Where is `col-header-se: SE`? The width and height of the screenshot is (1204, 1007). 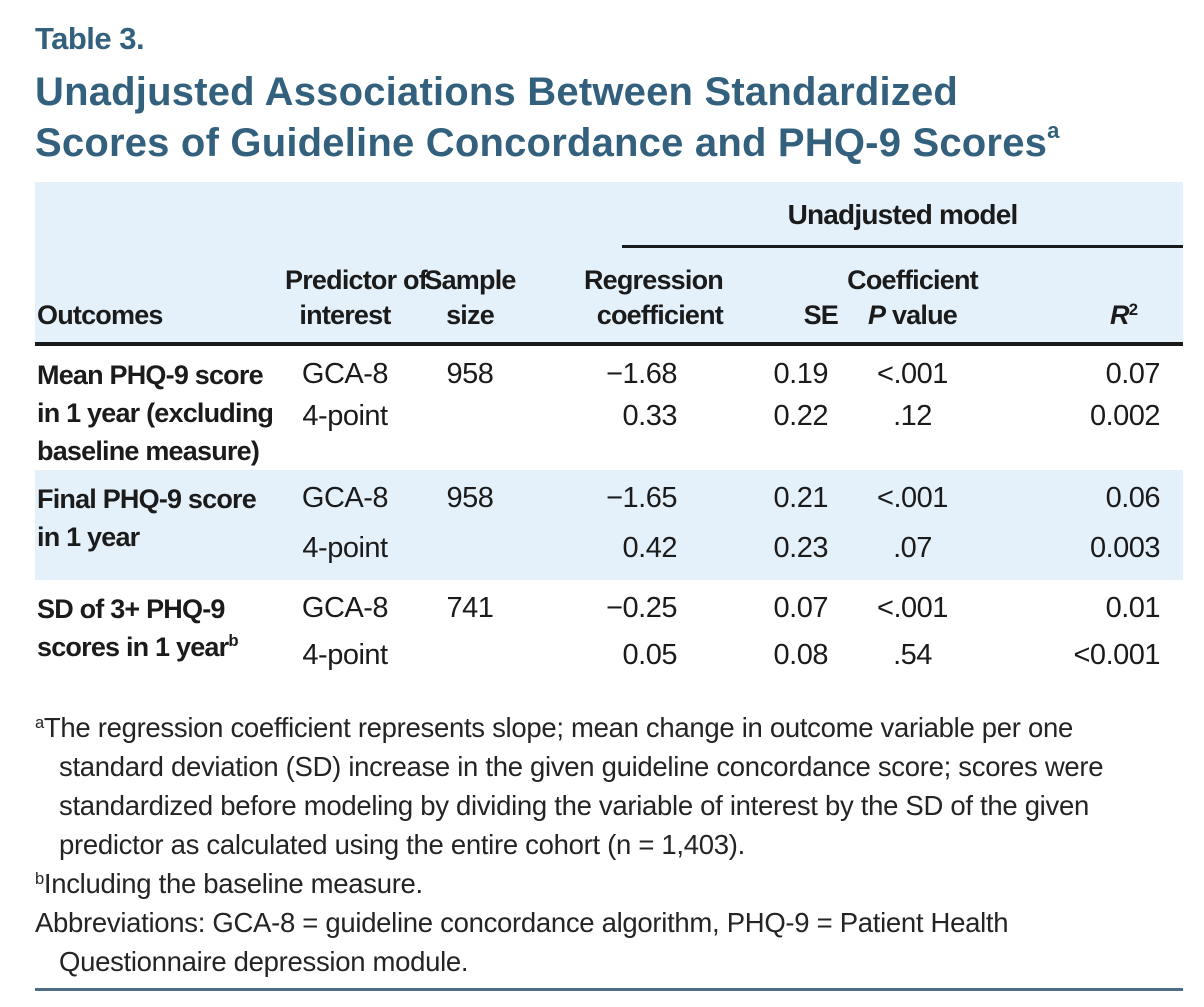 col-header-se: SE is located at coordinates (782, 297).